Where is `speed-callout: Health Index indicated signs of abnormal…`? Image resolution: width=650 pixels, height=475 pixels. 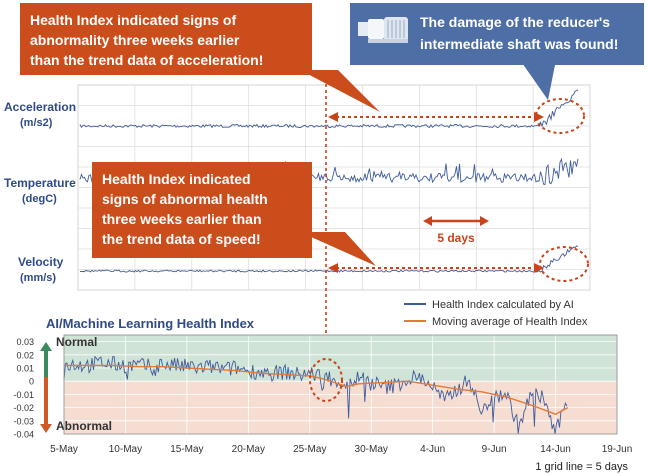
speed-callout: Health Index indicated signs of abnormal… is located at coordinates (234, 214).